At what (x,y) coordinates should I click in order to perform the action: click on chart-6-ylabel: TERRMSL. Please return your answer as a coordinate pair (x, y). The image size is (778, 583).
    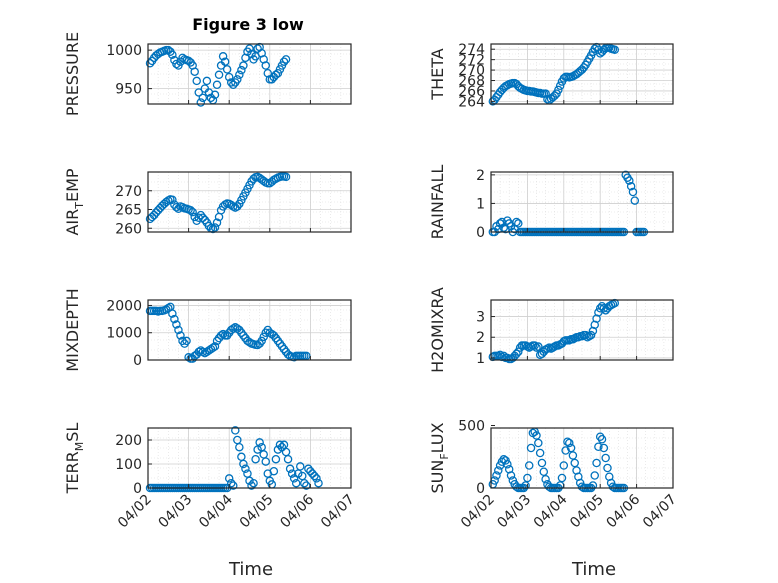
    Looking at the image, I should click on (74, 459).